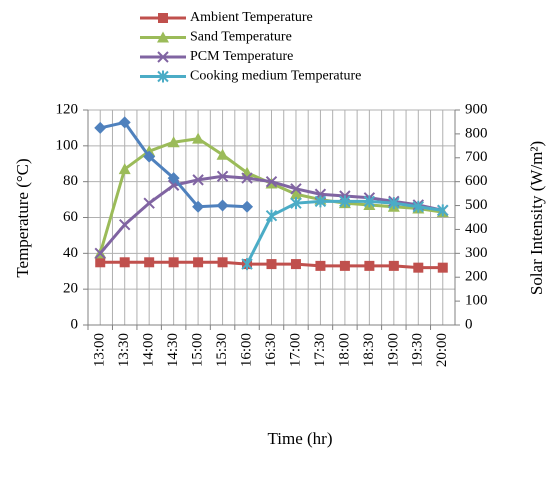 This screenshot has width=557, height=481. Describe the element at coordinates (246, 350) in the screenshot. I see `x-tick-label: 16:00` at that location.